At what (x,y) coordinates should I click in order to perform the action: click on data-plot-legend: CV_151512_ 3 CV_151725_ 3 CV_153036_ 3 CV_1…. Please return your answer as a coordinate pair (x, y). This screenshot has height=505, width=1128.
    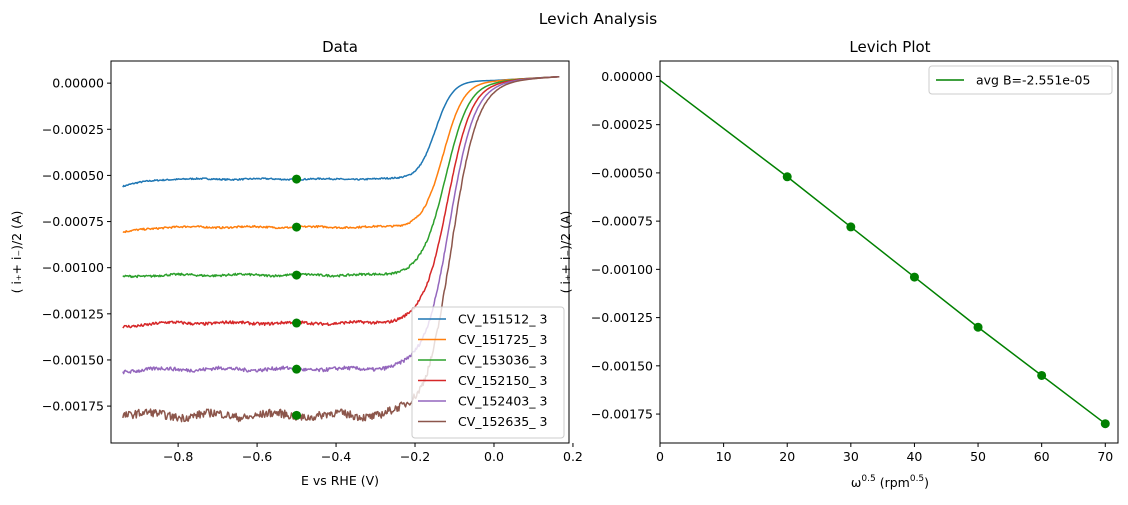
    Looking at the image, I should click on (488, 372).